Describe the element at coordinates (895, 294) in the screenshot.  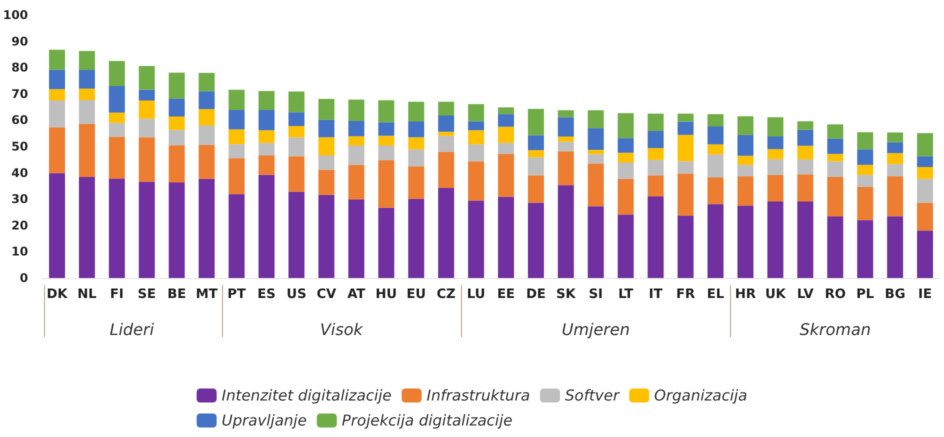
I see `x-tick-label: BG` at that location.